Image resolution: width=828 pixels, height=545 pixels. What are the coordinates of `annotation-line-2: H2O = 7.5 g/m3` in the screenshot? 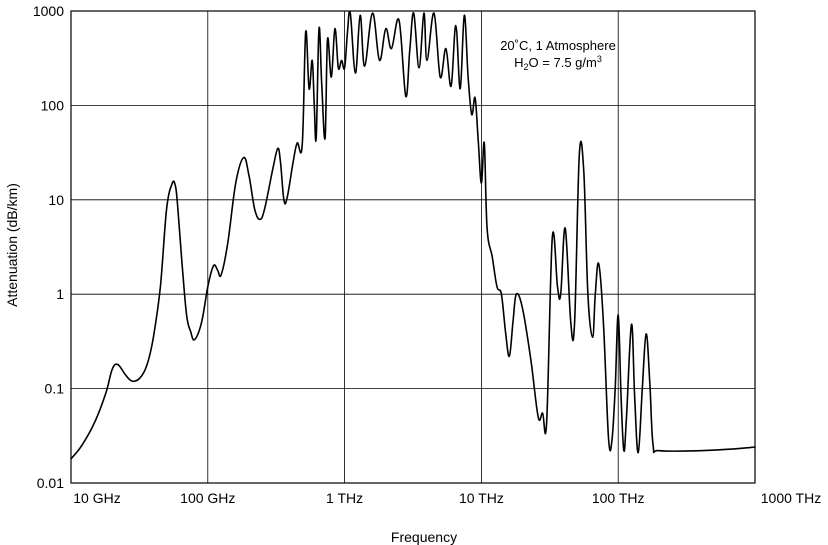 It's located at (558, 63).